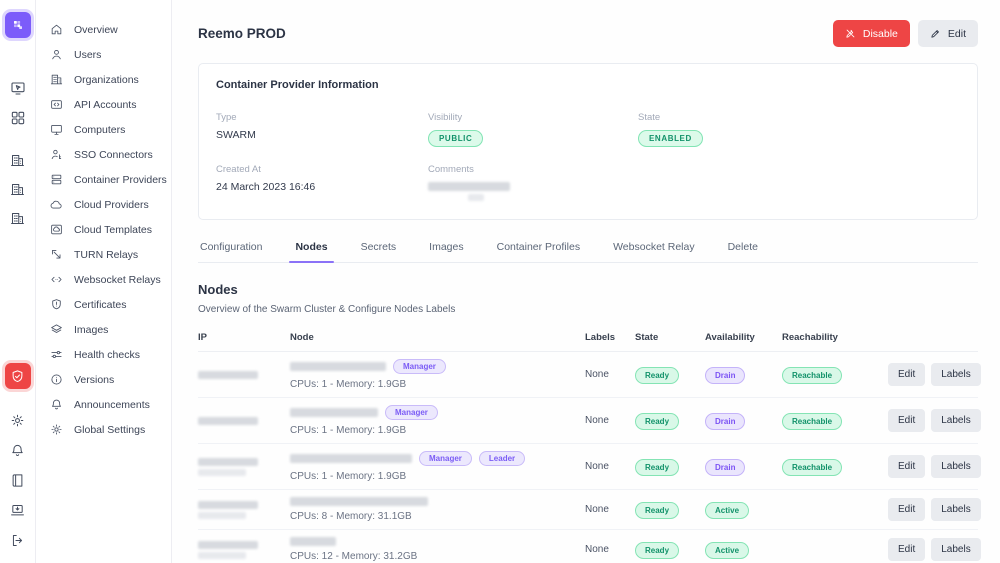  Describe the element at coordinates (244, 374) in the screenshot. I see `ip-redacted` at that location.